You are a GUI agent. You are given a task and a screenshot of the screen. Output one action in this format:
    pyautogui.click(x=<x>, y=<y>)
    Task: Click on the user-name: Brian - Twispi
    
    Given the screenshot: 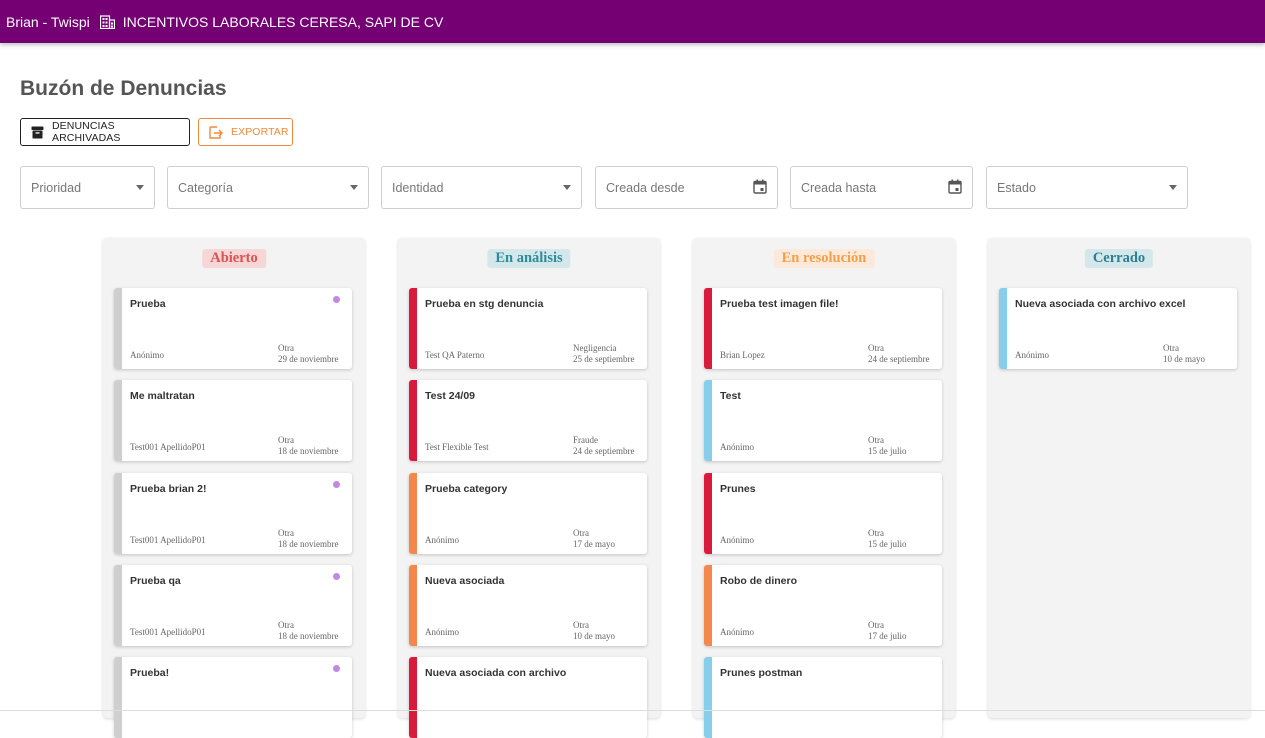 What is the action you would take?
    pyautogui.click(x=48, y=21)
    